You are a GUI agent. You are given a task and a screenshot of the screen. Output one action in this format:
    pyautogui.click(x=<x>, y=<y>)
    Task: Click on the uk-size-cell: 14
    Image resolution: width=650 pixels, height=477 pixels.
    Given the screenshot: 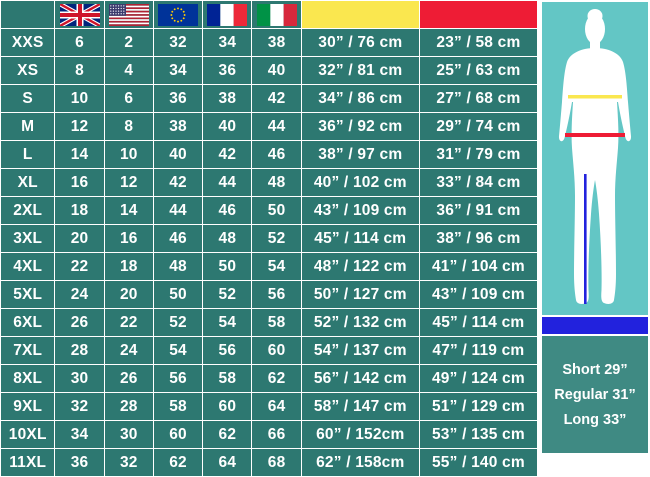 What is the action you would take?
    pyautogui.click(x=79, y=154)
    